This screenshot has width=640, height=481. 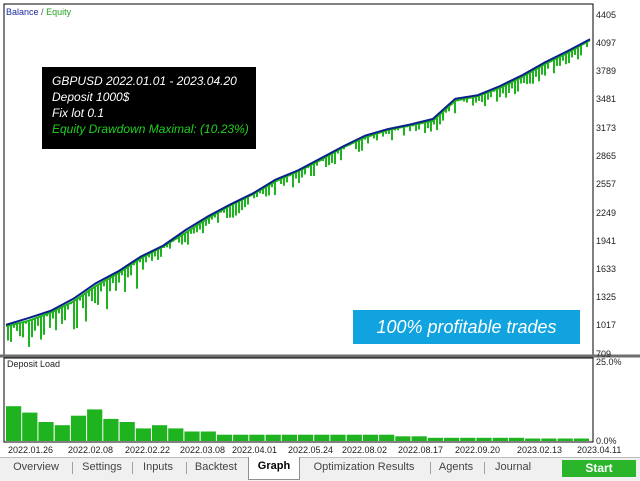 I want to click on tab-graph: Graph, so click(x=274, y=468).